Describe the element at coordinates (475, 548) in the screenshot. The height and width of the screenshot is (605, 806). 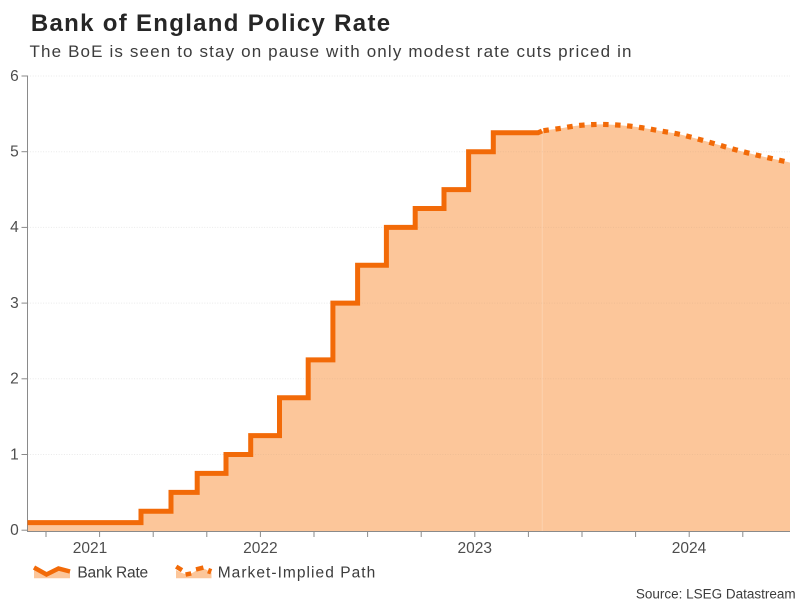
I see `svg-text: 2023` at that location.